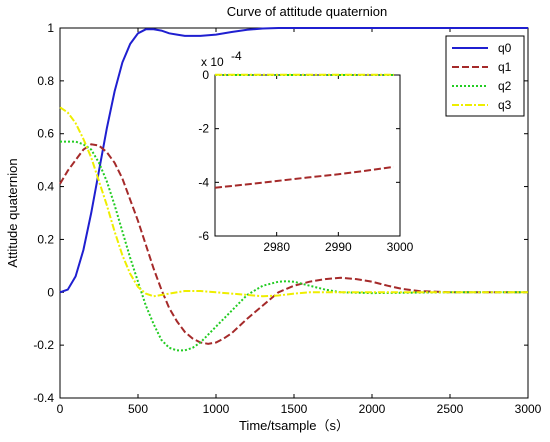  Describe the element at coordinates (138, 409) in the screenshot. I see `x-tick-label: 500` at that location.